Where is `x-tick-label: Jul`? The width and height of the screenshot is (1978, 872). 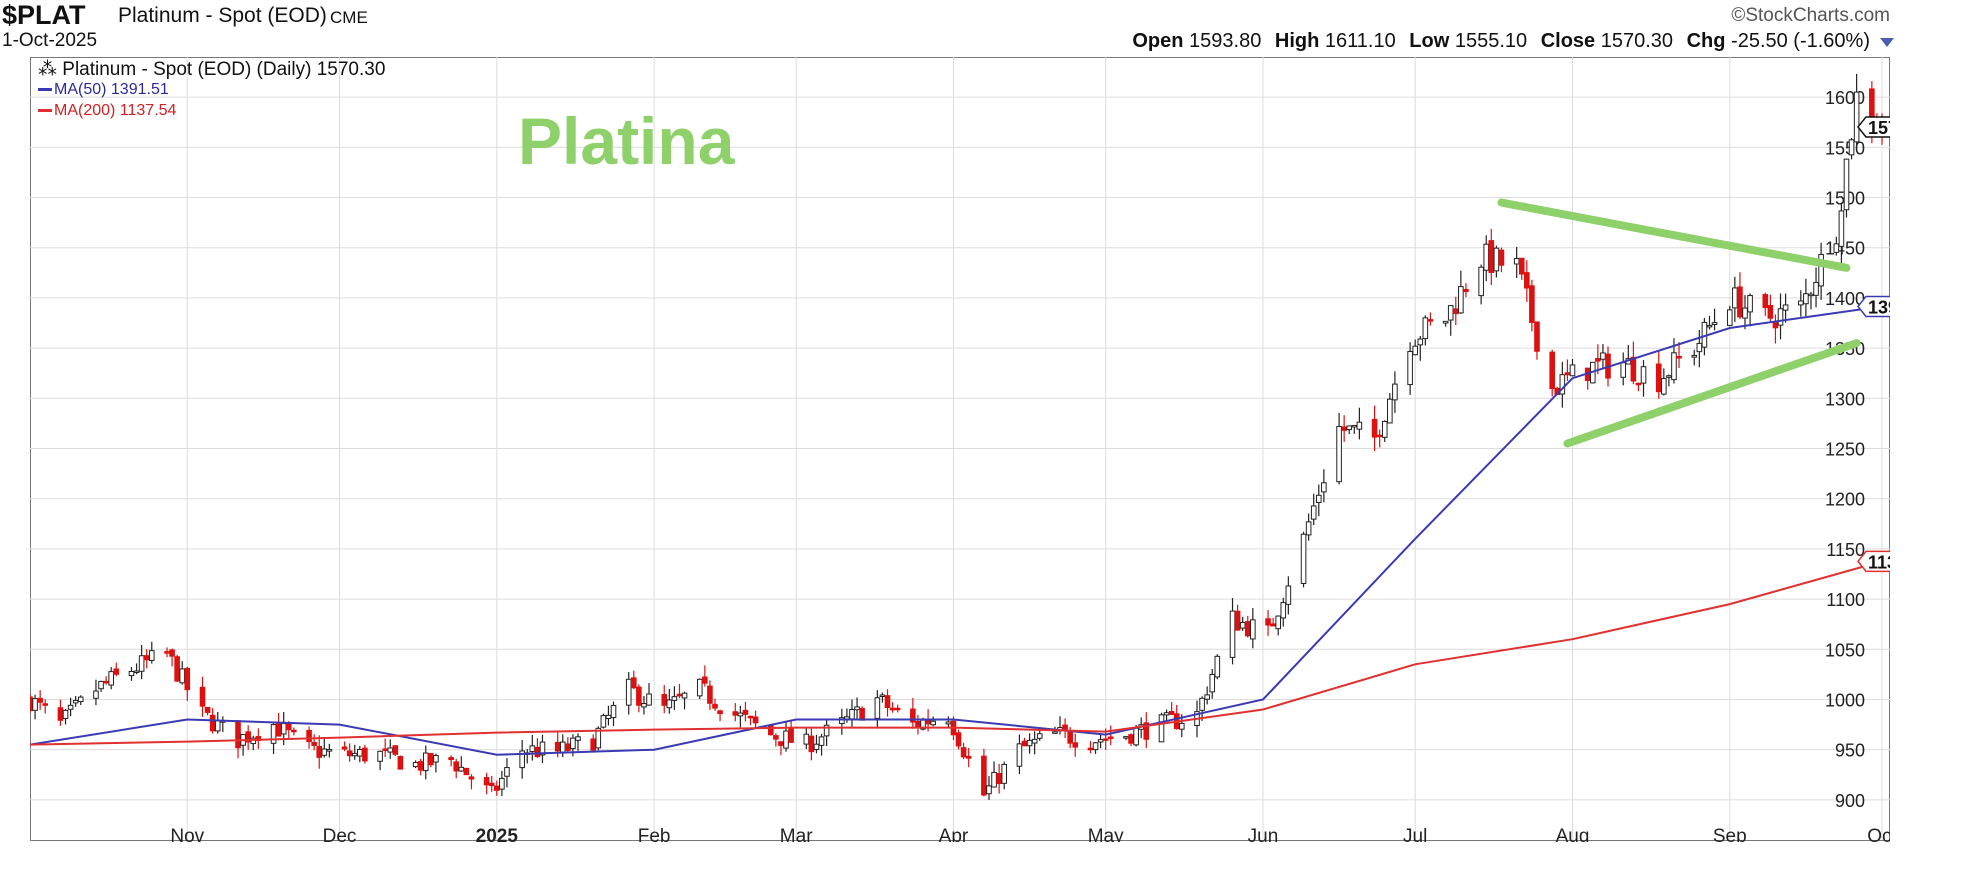
x-tick-label: Jul is located at coordinates (1415, 834).